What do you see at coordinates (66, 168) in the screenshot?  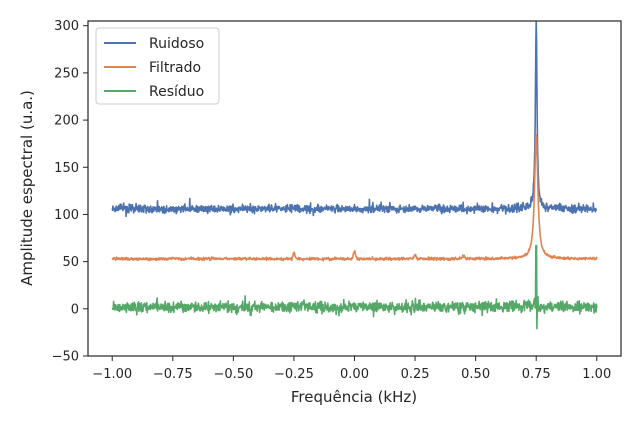 I see `y-tick-label: 150` at bounding box center [66, 168].